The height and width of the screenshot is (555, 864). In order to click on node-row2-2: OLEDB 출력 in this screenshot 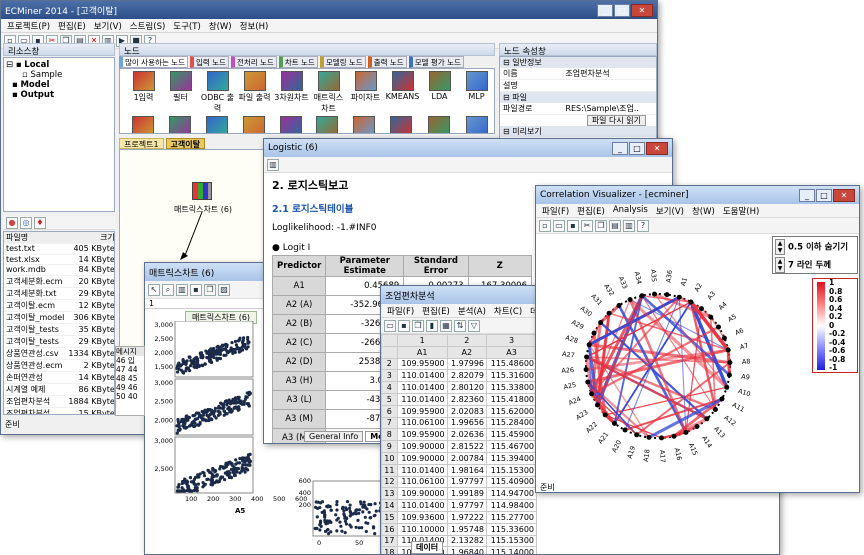, I will do `click(217, 124)`.